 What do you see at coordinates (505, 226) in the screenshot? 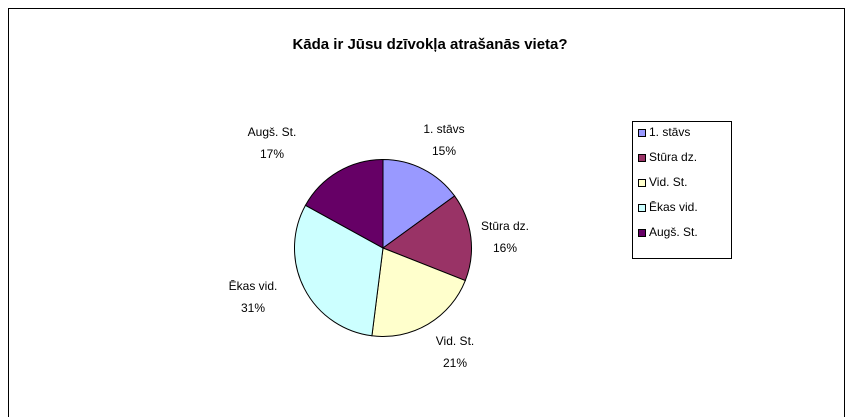
I see `slice-label-name: Stūra dz.` at bounding box center [505, 226].